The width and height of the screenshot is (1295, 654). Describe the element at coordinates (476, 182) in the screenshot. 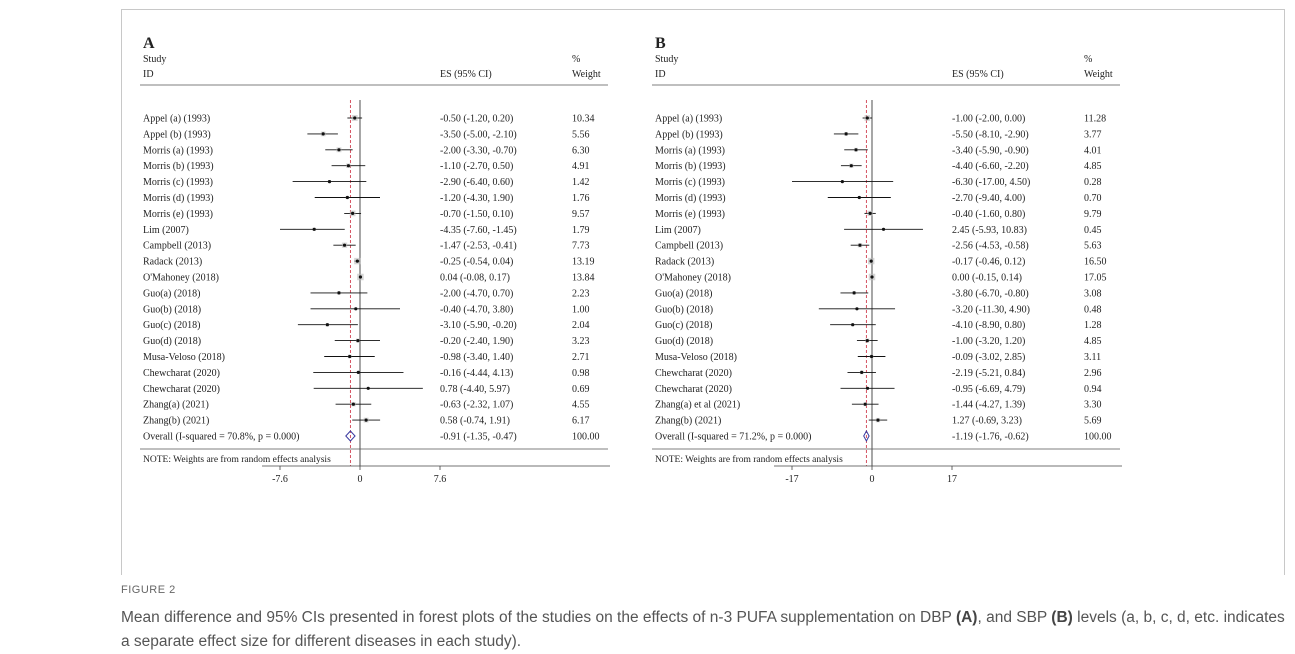

I see `study-es: -2.90 (-6.40, 0.60)` at that location.